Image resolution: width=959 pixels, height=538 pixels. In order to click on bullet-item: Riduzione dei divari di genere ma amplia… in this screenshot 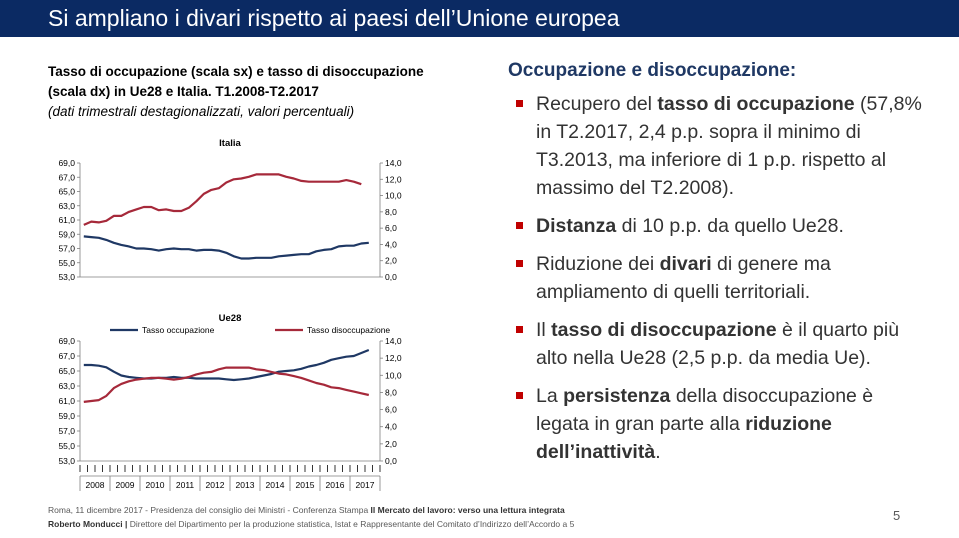, I will do `click(718, 278)`.